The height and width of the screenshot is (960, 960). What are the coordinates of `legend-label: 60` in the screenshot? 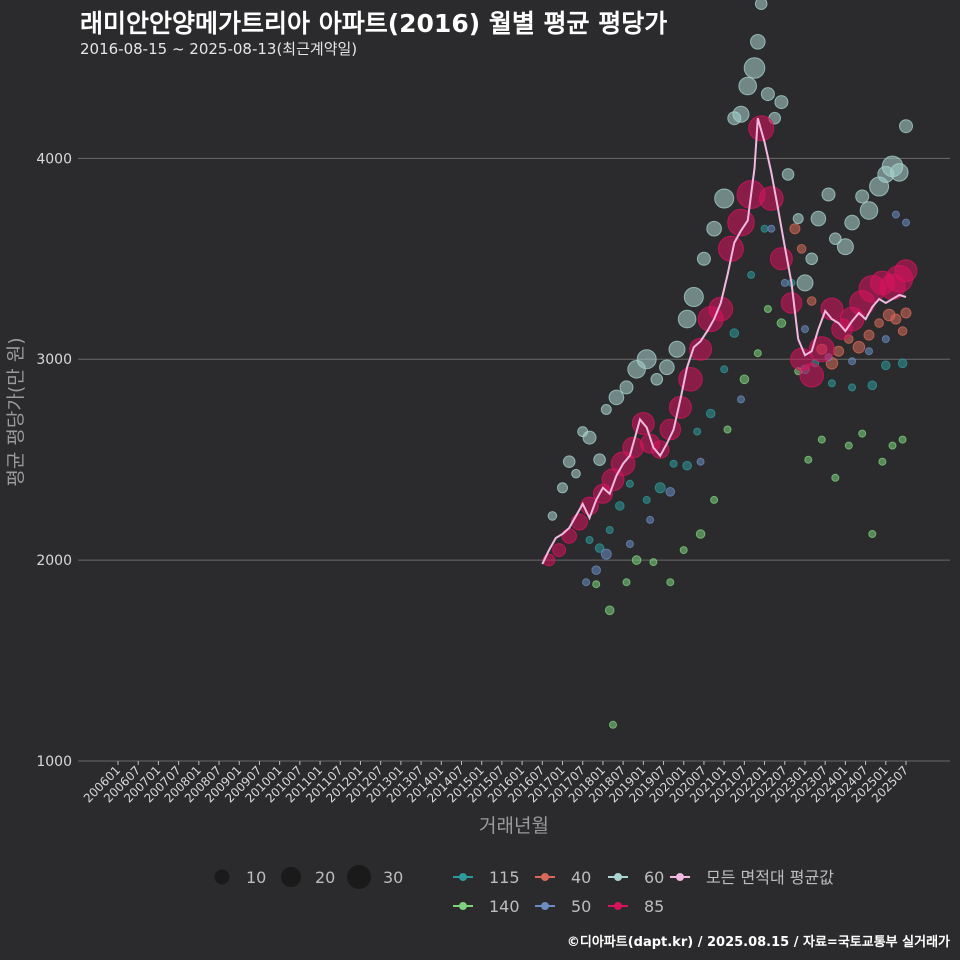 It's located at (654, 877).